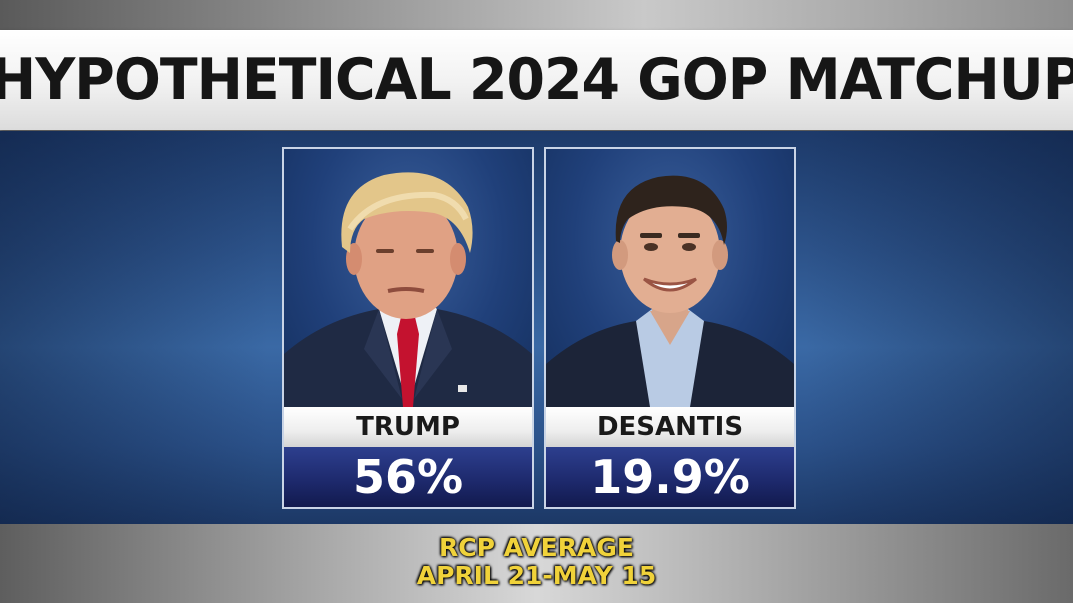 This screenshot has height=603, width=1073. I want to click on candidate-name-box-trump: TRUMP, so click(408, 427).